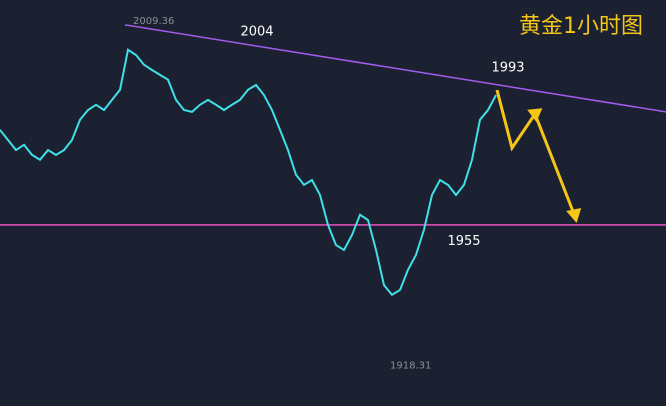 This screenshot has height=406, width=666. I want to click on price-annotation: 2009.36, so click(153, 21).